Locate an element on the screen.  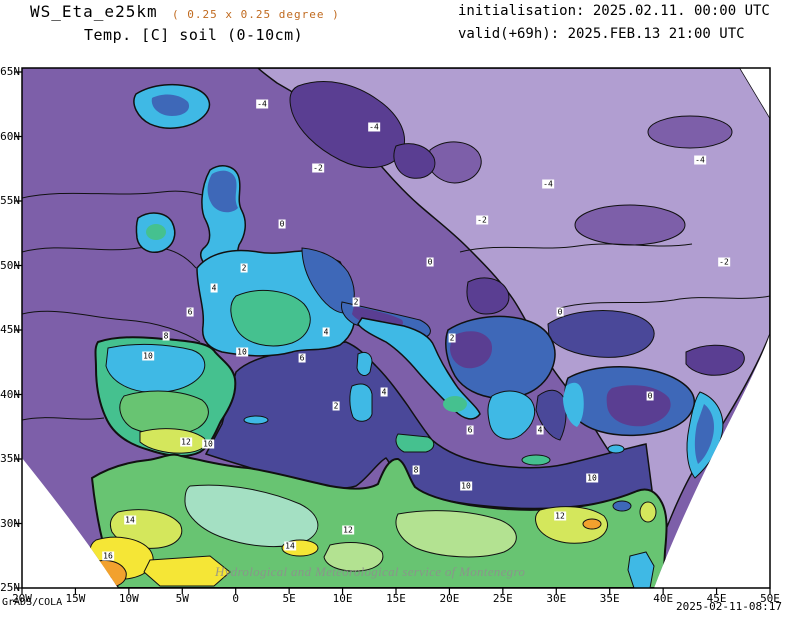
lat-label: 30N is located at coordinates (10, 523).